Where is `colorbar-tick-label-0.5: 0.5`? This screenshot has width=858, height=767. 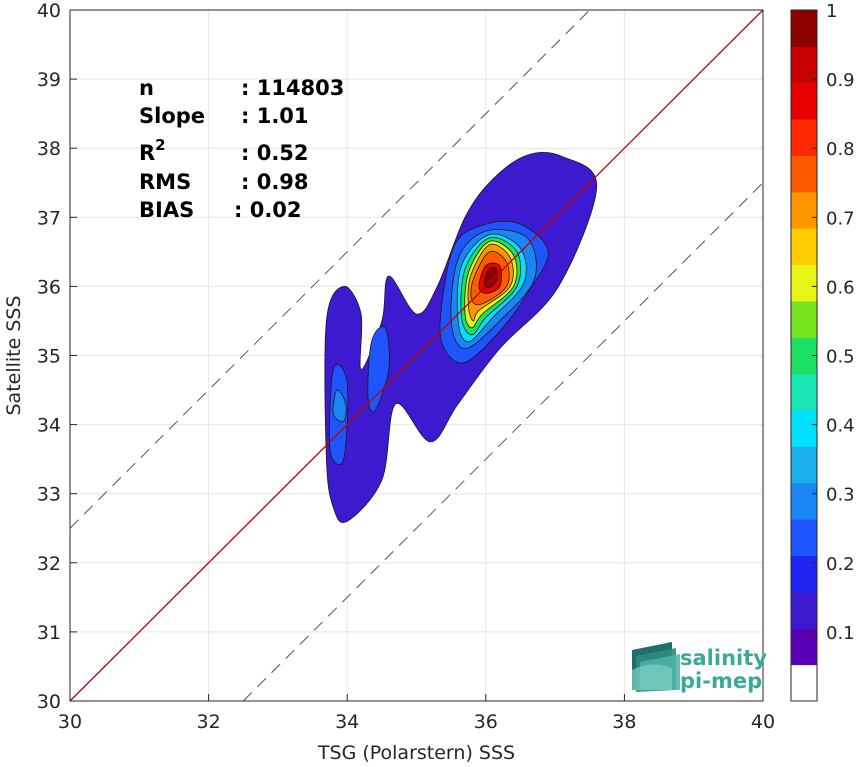 colorbar-tick-label-0.5: 0.5 is located at coordinates (840, 357).